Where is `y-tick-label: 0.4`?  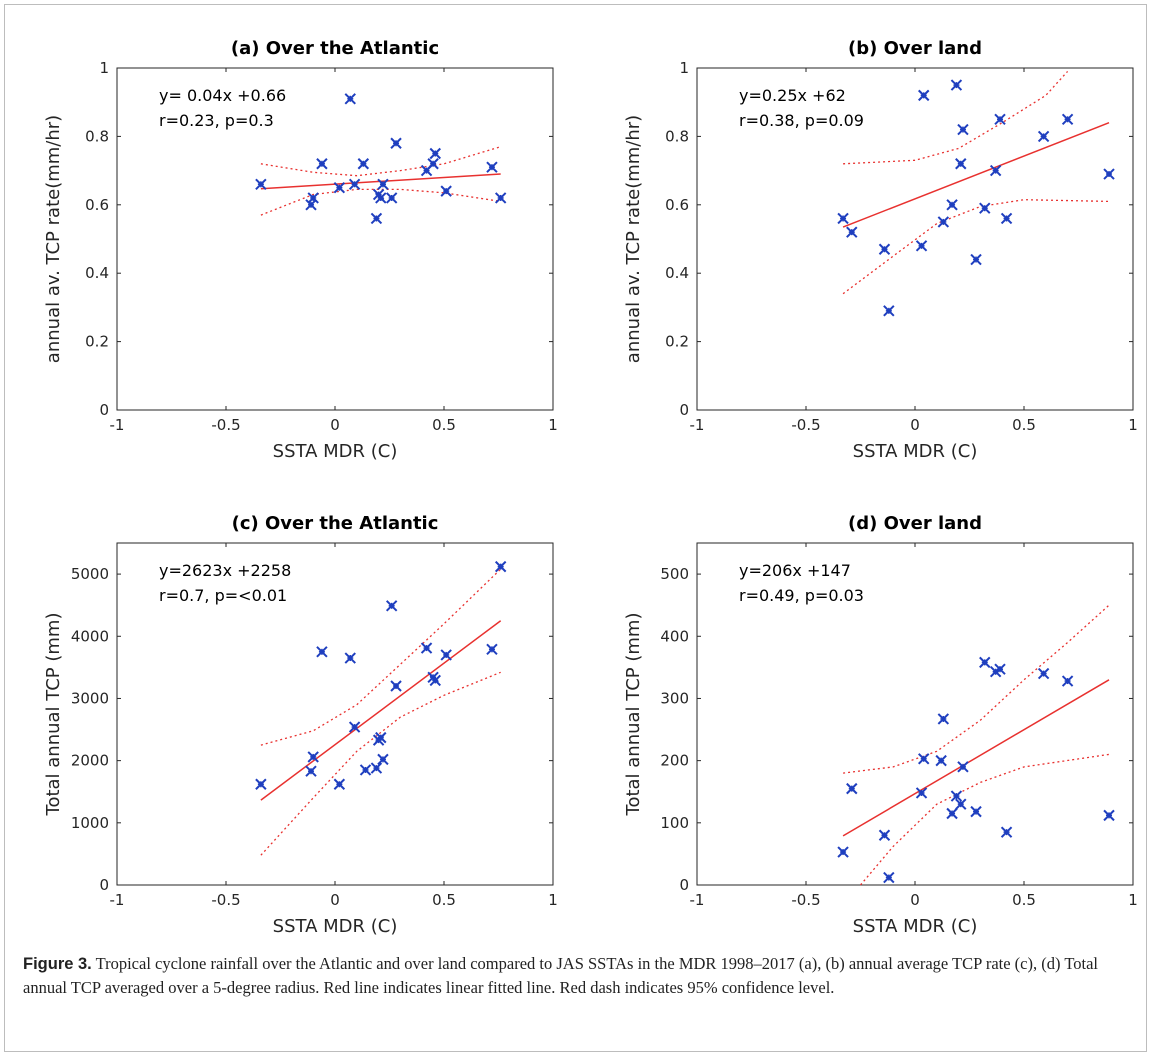
y-tick-label: 0.4 is located at coordinates (97, 273).